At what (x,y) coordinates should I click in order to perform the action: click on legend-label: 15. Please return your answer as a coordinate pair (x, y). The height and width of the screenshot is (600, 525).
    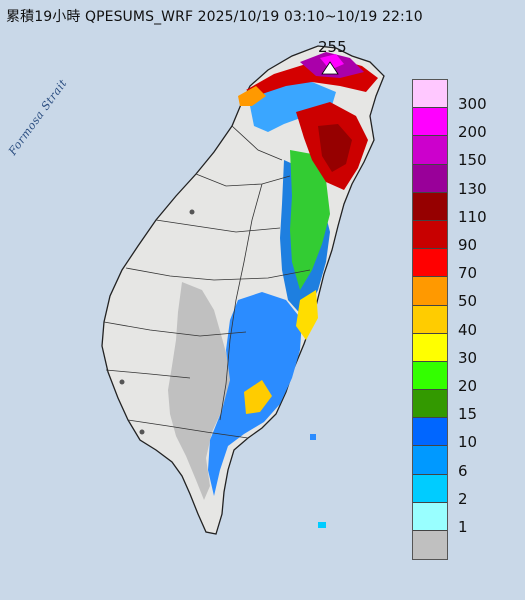
    Looking at the image, I should click on (468, 414).